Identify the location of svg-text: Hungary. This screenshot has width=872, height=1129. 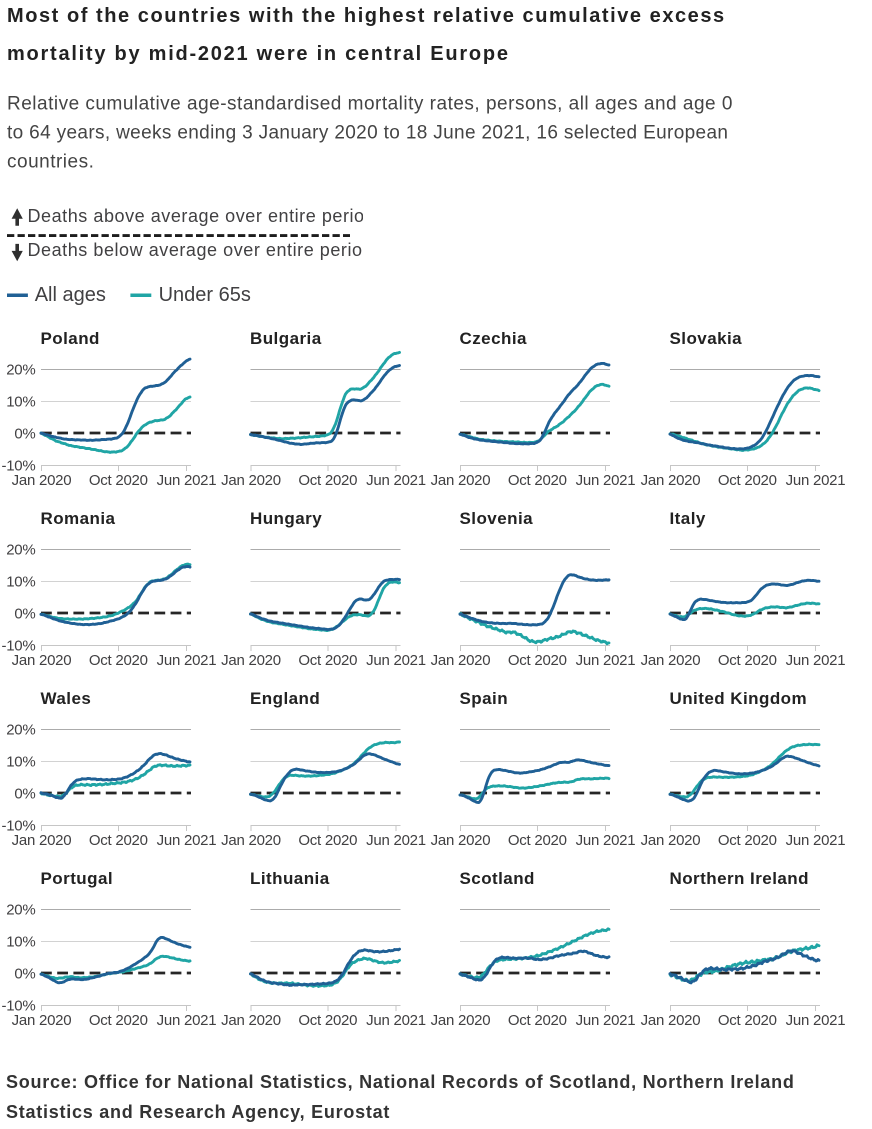
(286, 518).